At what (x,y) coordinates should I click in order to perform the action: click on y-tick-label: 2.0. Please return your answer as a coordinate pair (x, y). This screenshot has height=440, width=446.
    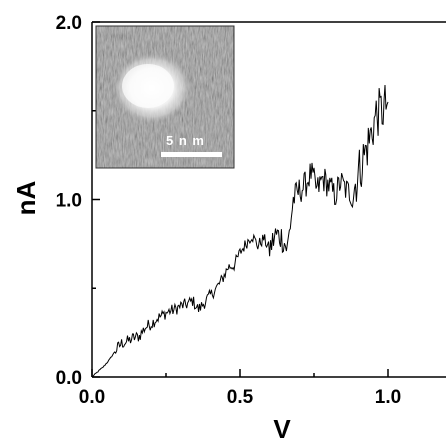
    Looking at the image, I should click on (69, 23).